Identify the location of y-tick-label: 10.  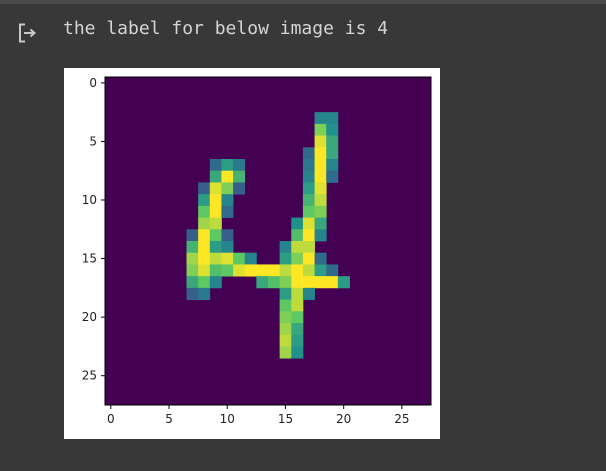
(89, 200).